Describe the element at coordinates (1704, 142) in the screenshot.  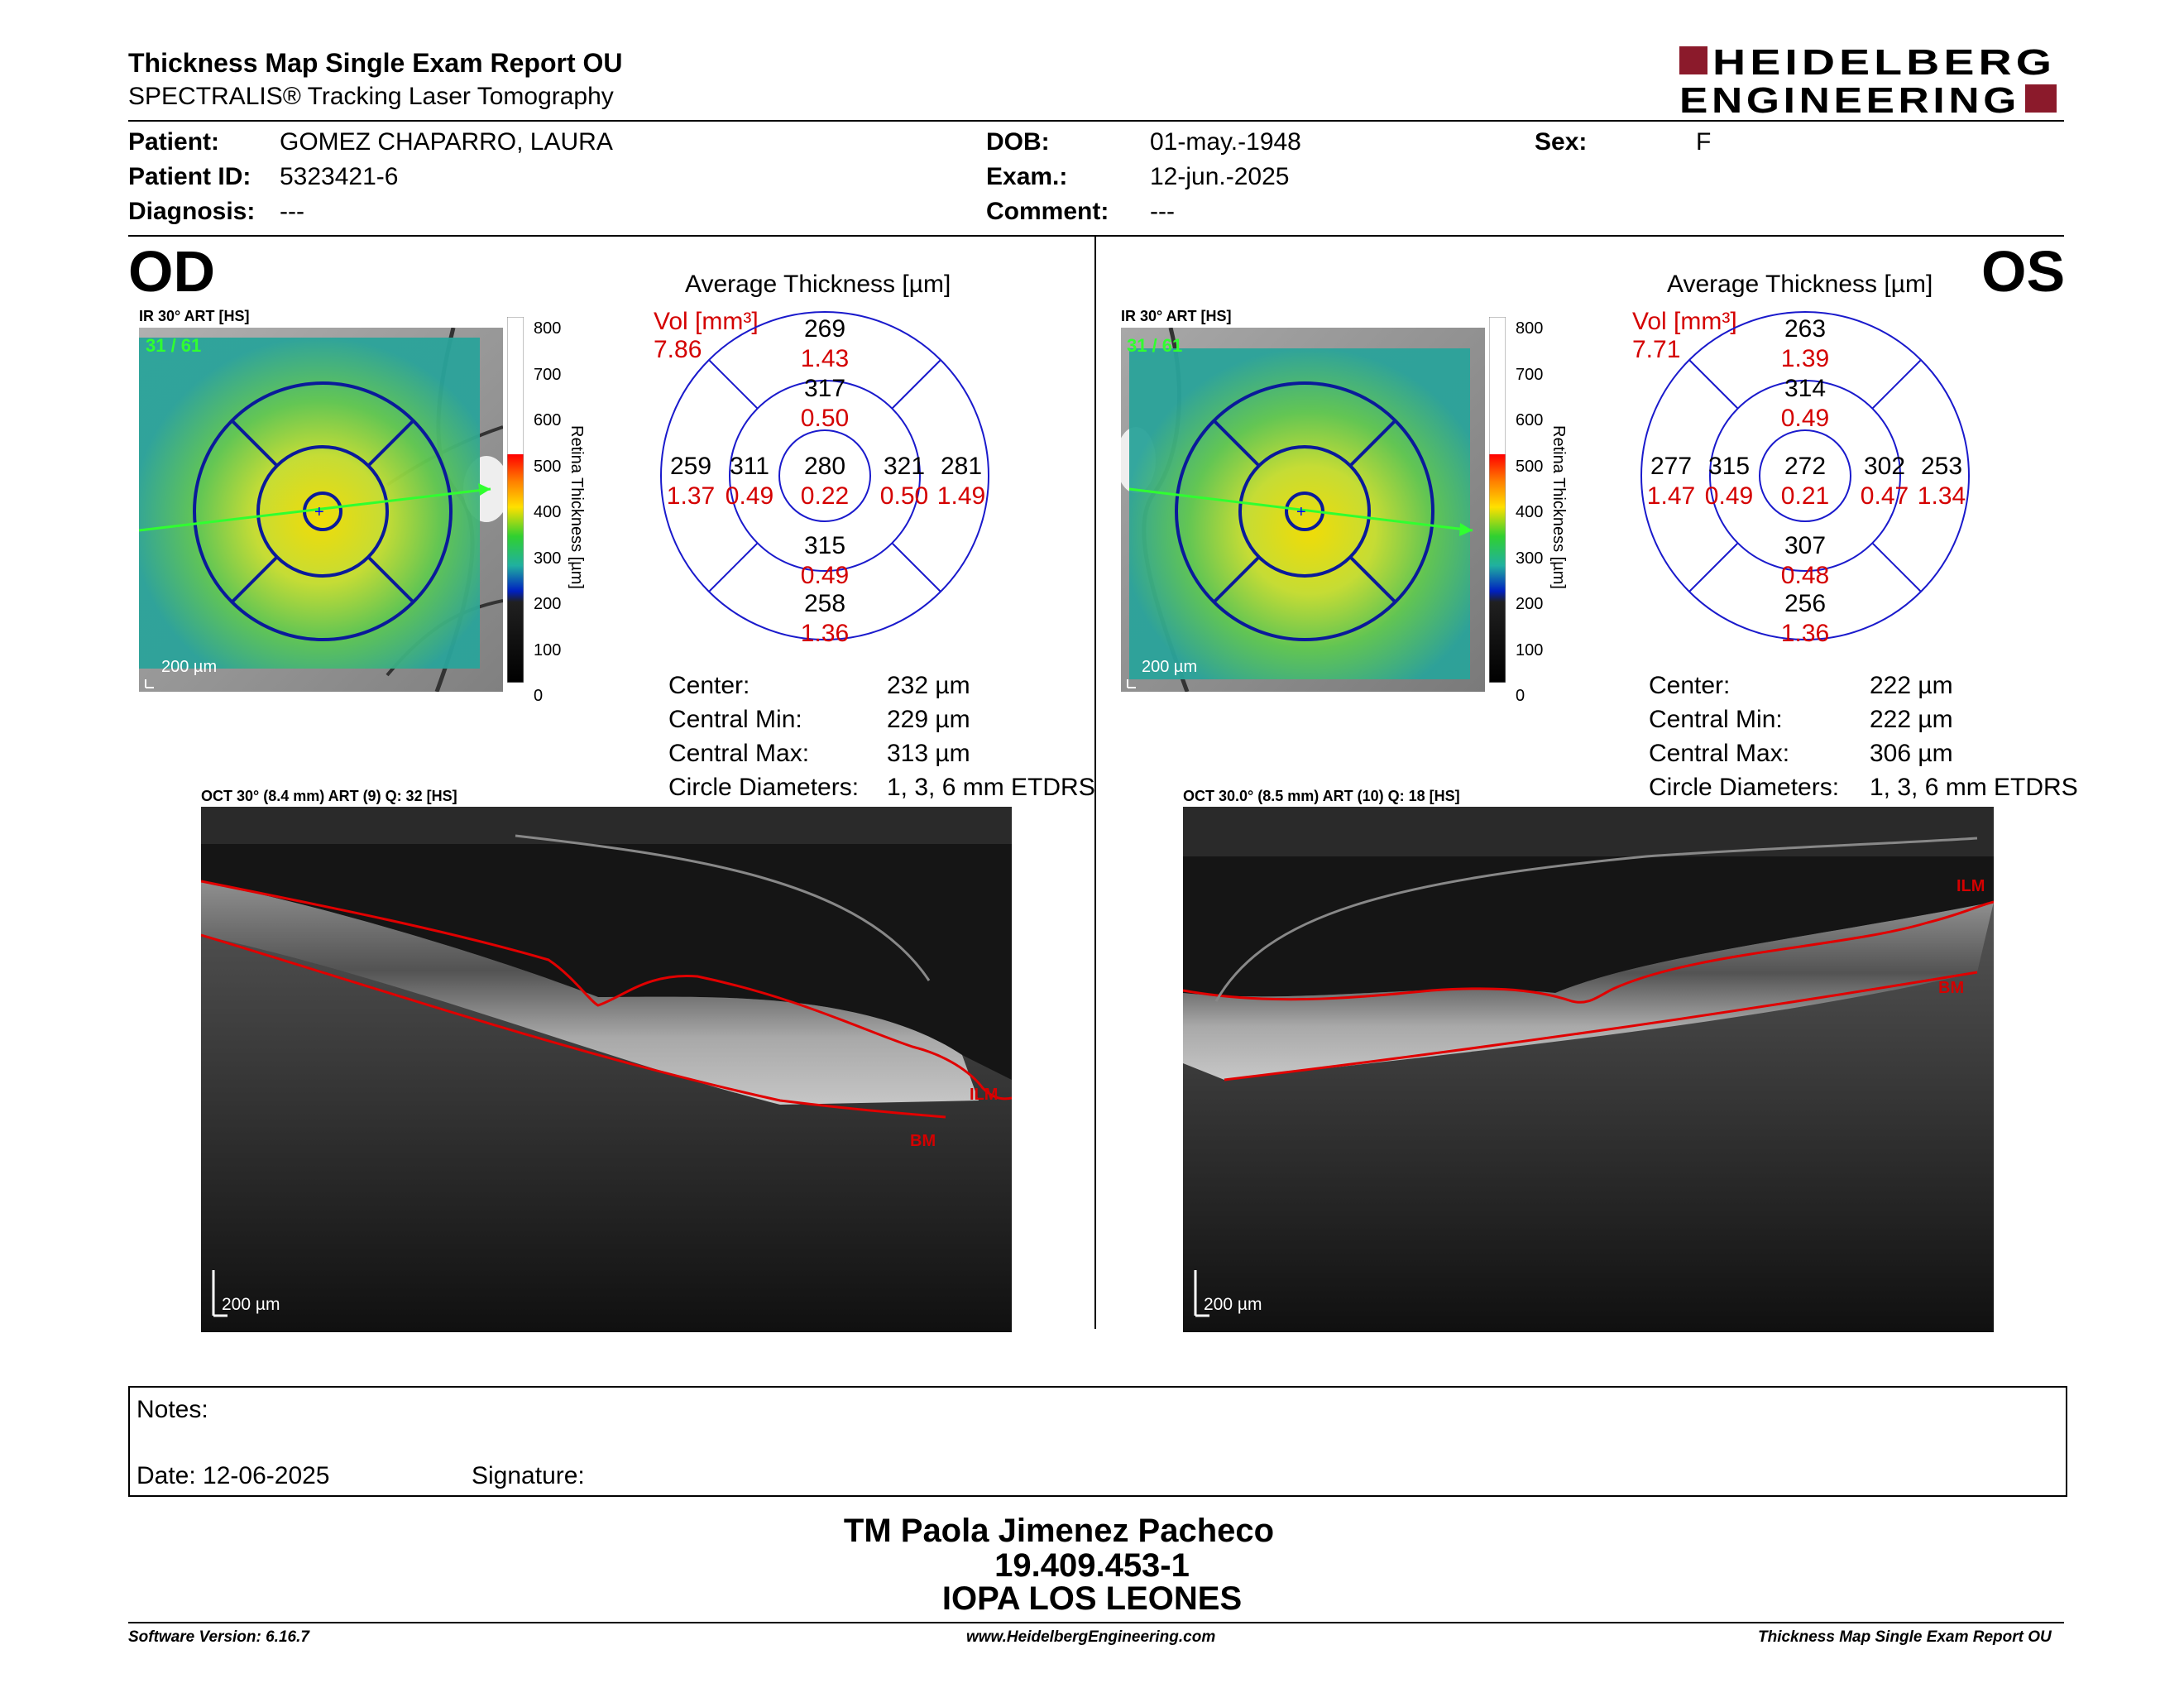
I see `sex-value: F` at that location.